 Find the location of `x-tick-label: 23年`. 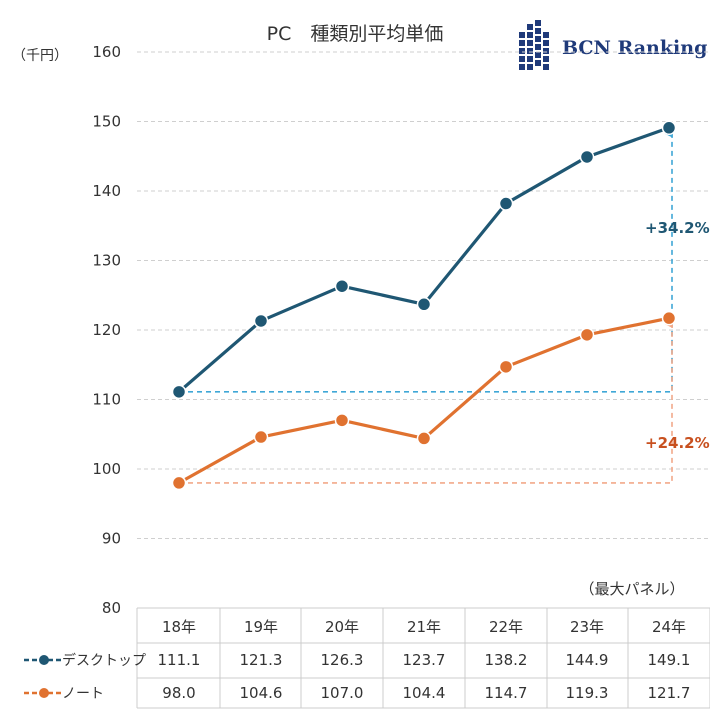

x-tick-label: 23年 is located at coordinates (587, 627).